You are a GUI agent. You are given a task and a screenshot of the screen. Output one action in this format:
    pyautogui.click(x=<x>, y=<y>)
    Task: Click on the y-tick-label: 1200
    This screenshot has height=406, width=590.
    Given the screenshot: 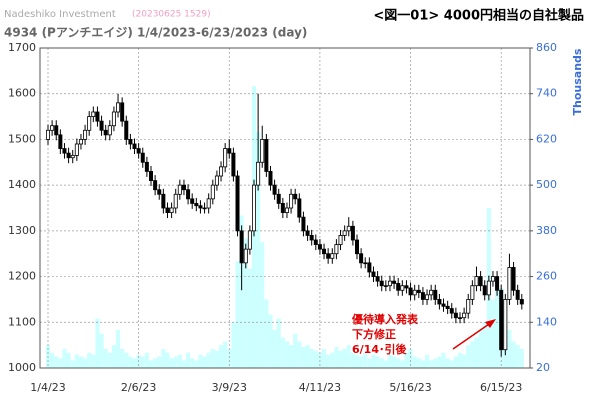 What is the action you would take?
    pyautogui.click(x=22, y=276)
    